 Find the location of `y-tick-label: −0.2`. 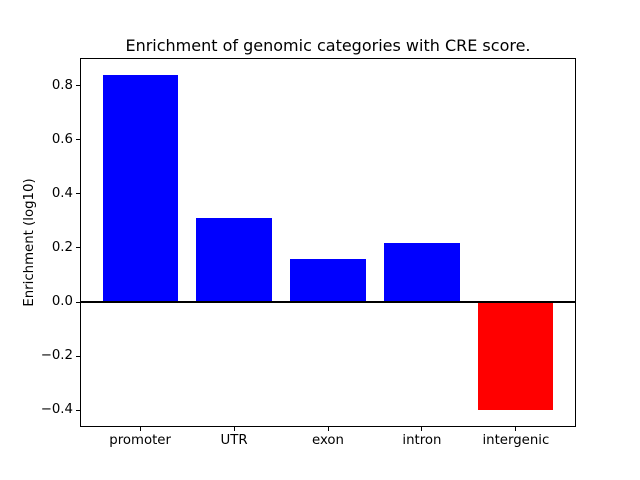

y-tick-label: −0.2 is located at coordinates (56, 356).